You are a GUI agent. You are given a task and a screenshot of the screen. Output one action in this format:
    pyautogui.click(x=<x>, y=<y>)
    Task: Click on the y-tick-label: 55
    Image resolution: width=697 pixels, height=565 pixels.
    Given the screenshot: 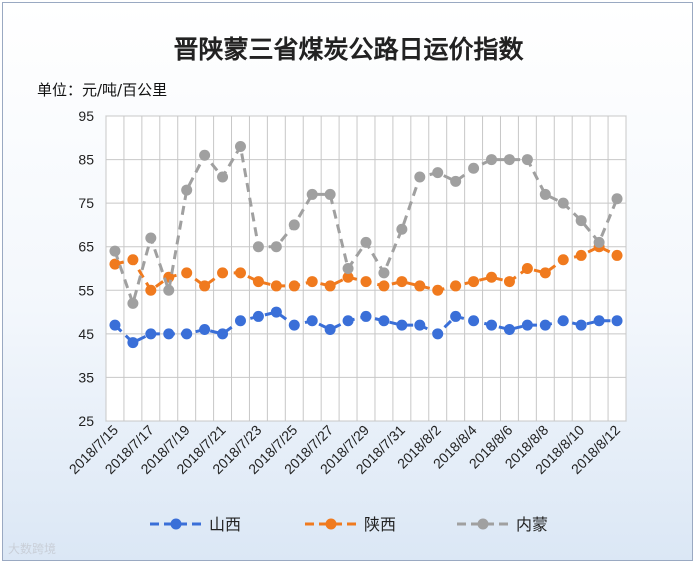 What is the action you would take?
    pyautogui.click(x=86, y=290)
    